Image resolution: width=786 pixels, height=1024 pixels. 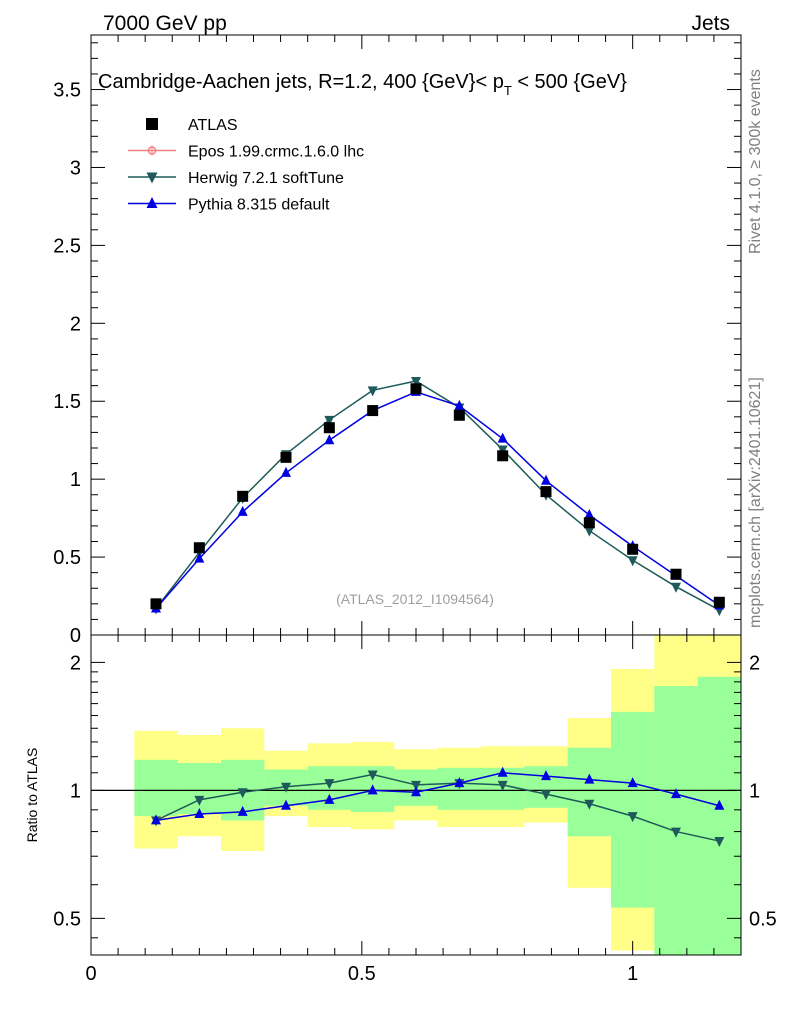 What do you see at coordinates (754, 791) in the screenshot?
I see `ratio-y-tick-label-right: 1` at bounding box center [754, 791].